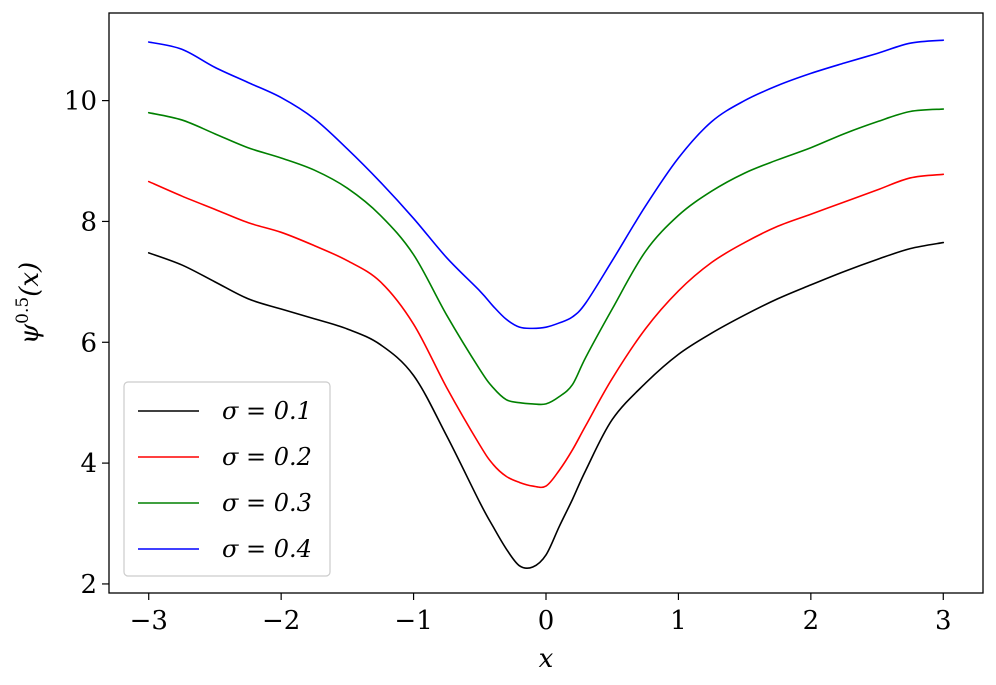  I want to click on x-tick-label: −1, so click(413, 621).